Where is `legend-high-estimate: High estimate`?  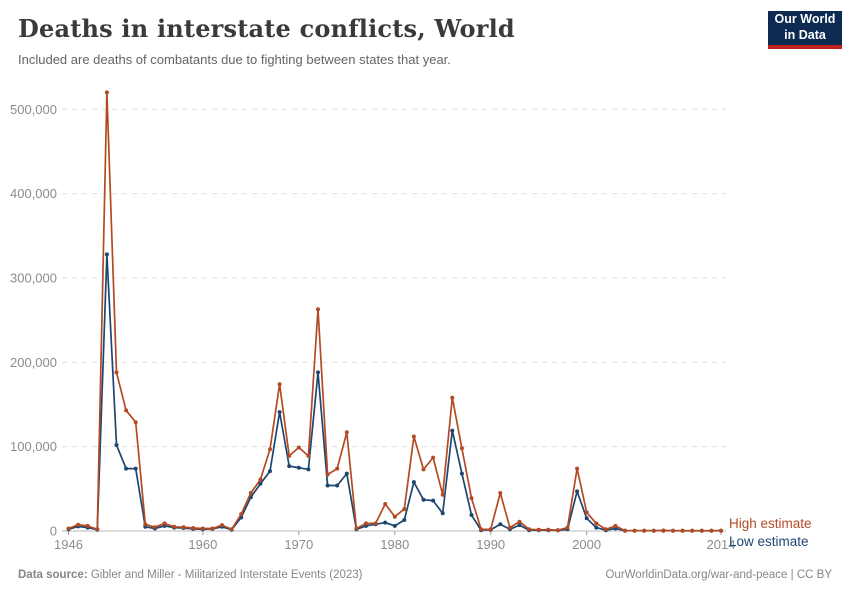
legend-high-estimate: High estimate is located at coordinates (770, 523).